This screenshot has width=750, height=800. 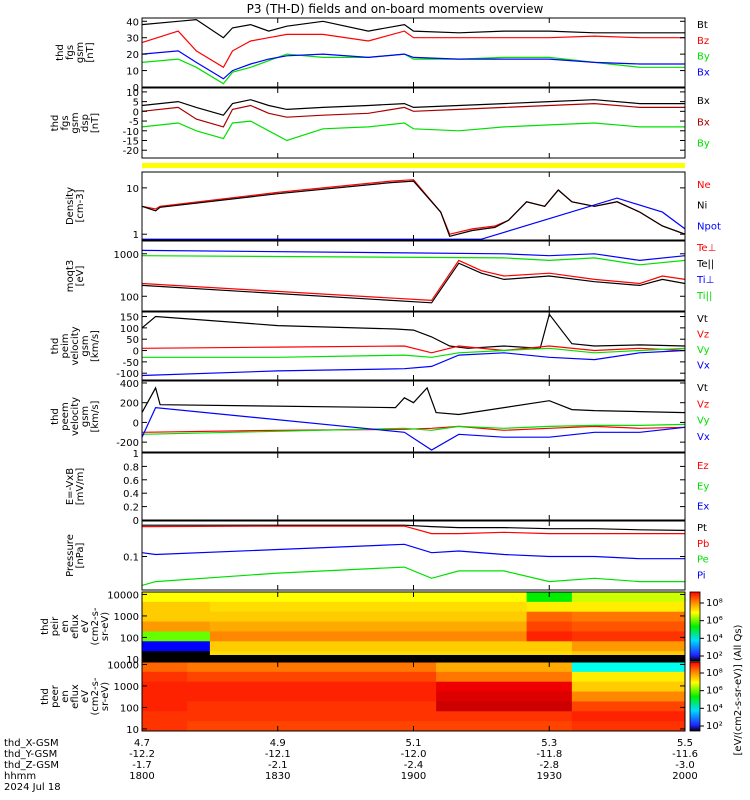 I want to click on x-axis-row-label: thd_Z-GSM, so click(x=31, y=765).